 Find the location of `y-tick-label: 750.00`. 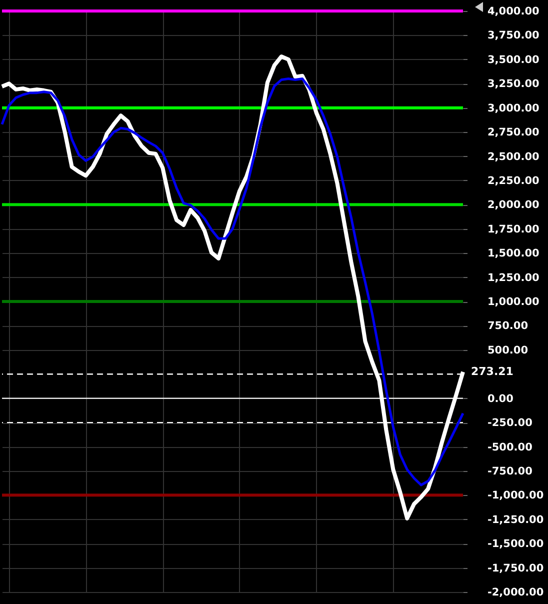

y-tick-label: 750.00 is located at coordinates (508, 326).